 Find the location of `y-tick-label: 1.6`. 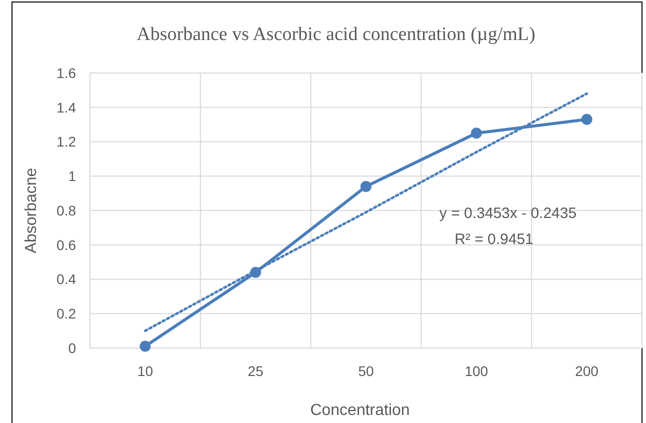

y-tick-label: 1.6 is located at coordinates (66, 72).